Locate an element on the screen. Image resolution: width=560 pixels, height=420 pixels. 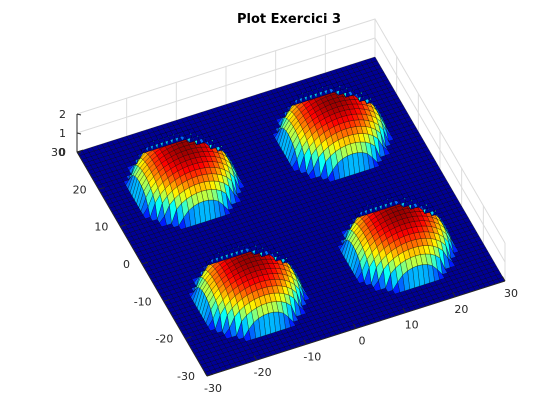
x-tick-label: 20 is located at coordinates (461, 309).